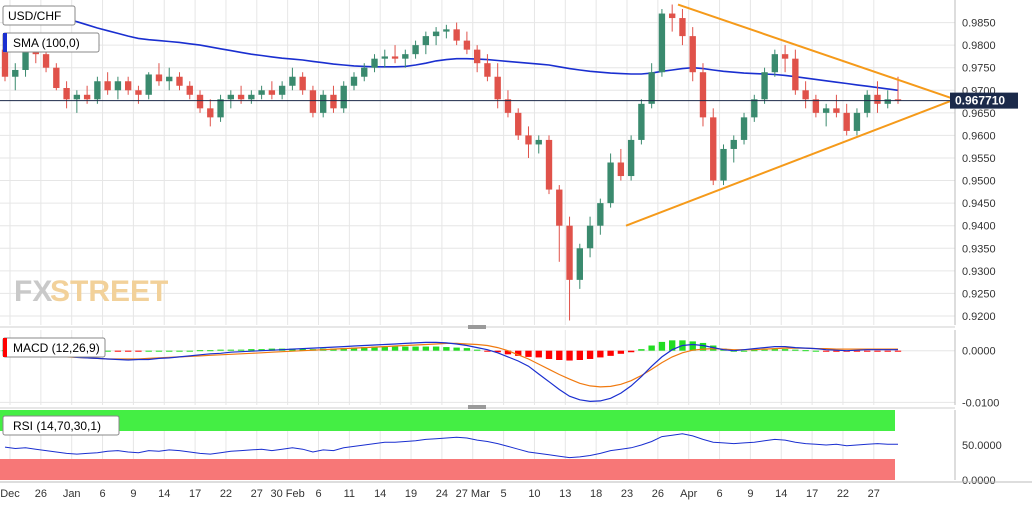 The width and height of the screenshot is (1032, 505). Describe the element at coordinates (451, 50) in the screenshot. I see `sma-path` at that location.